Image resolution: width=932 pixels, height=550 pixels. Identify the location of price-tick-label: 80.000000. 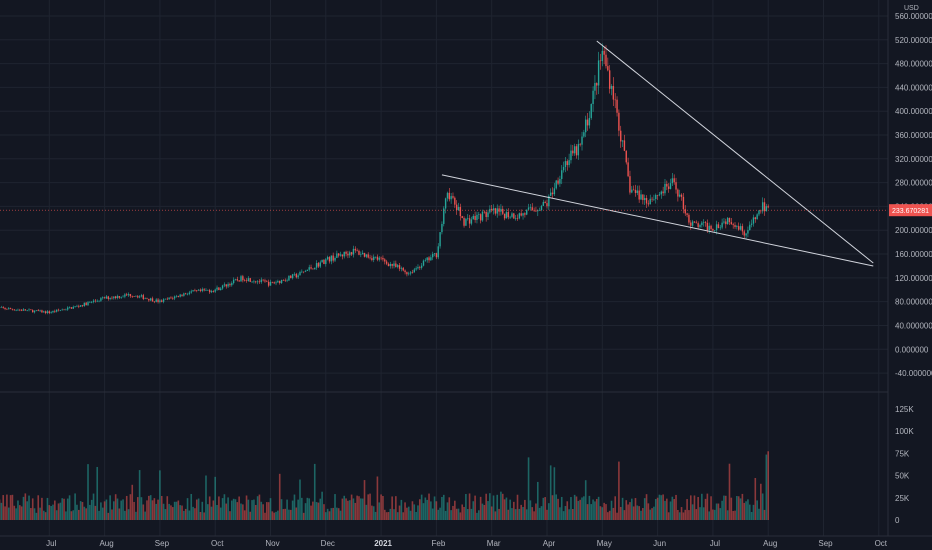
(913, 302).